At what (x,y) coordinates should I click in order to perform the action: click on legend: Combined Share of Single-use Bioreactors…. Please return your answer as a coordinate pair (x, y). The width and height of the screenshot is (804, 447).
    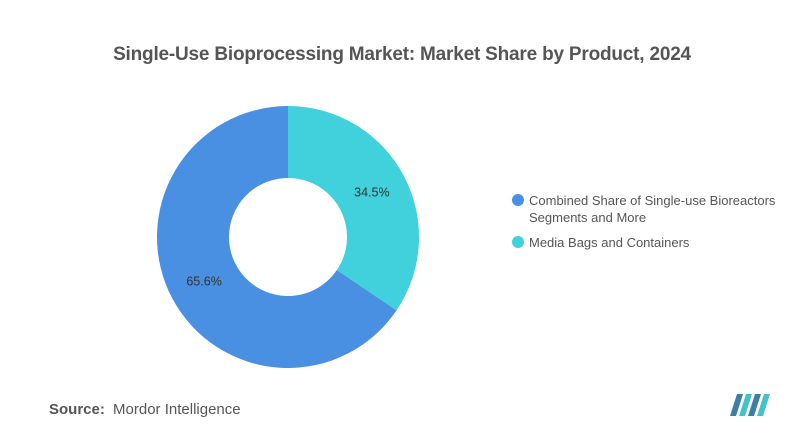
    Looking at the image, I should click on (647, 225).